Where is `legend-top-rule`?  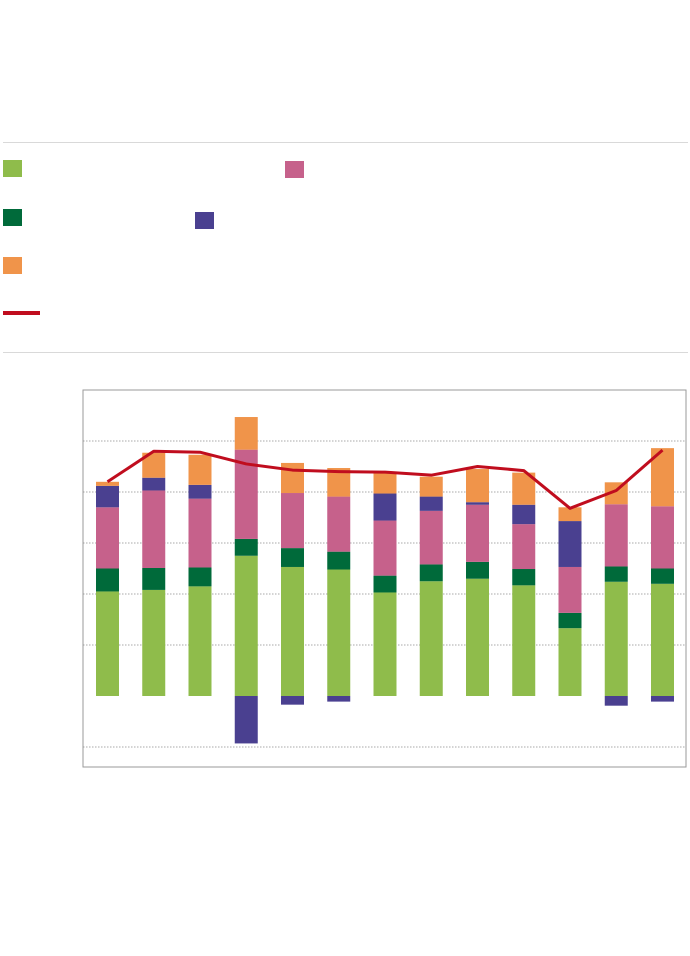
legend-top-rule is located at coordinates (345, 142).